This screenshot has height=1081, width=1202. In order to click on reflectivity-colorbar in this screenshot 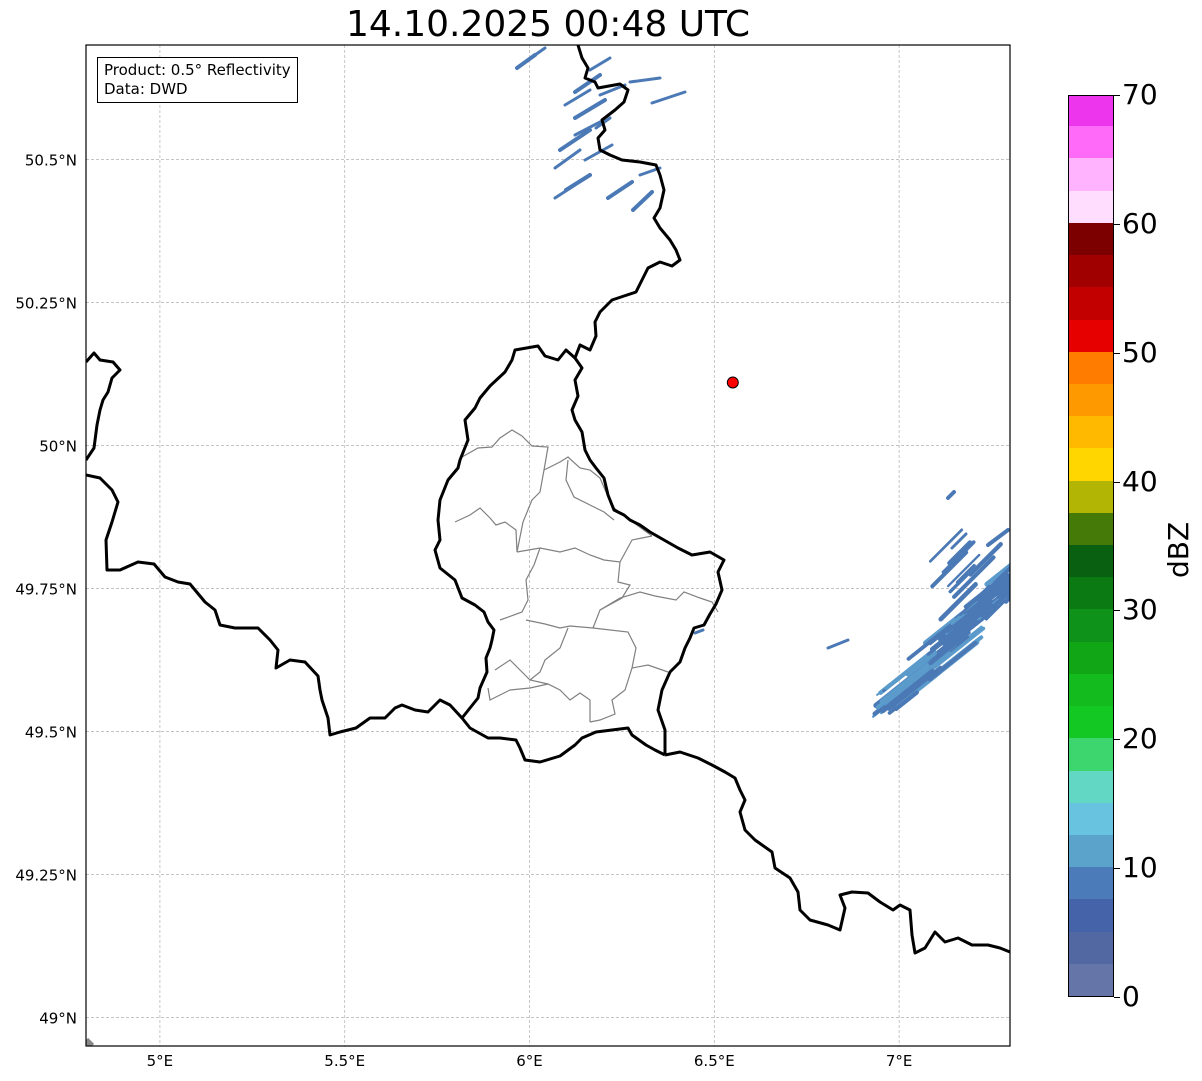, I will do `click(1091, 546)`.